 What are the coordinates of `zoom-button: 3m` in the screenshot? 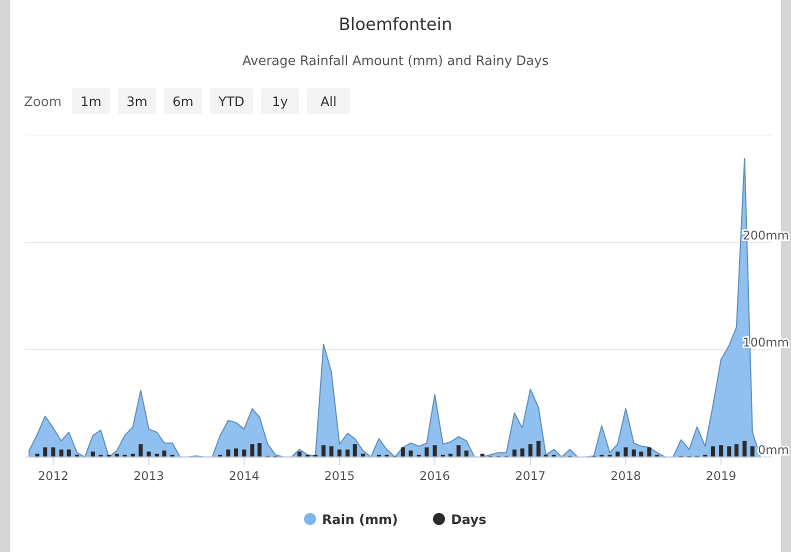 It's located at (137, 101).